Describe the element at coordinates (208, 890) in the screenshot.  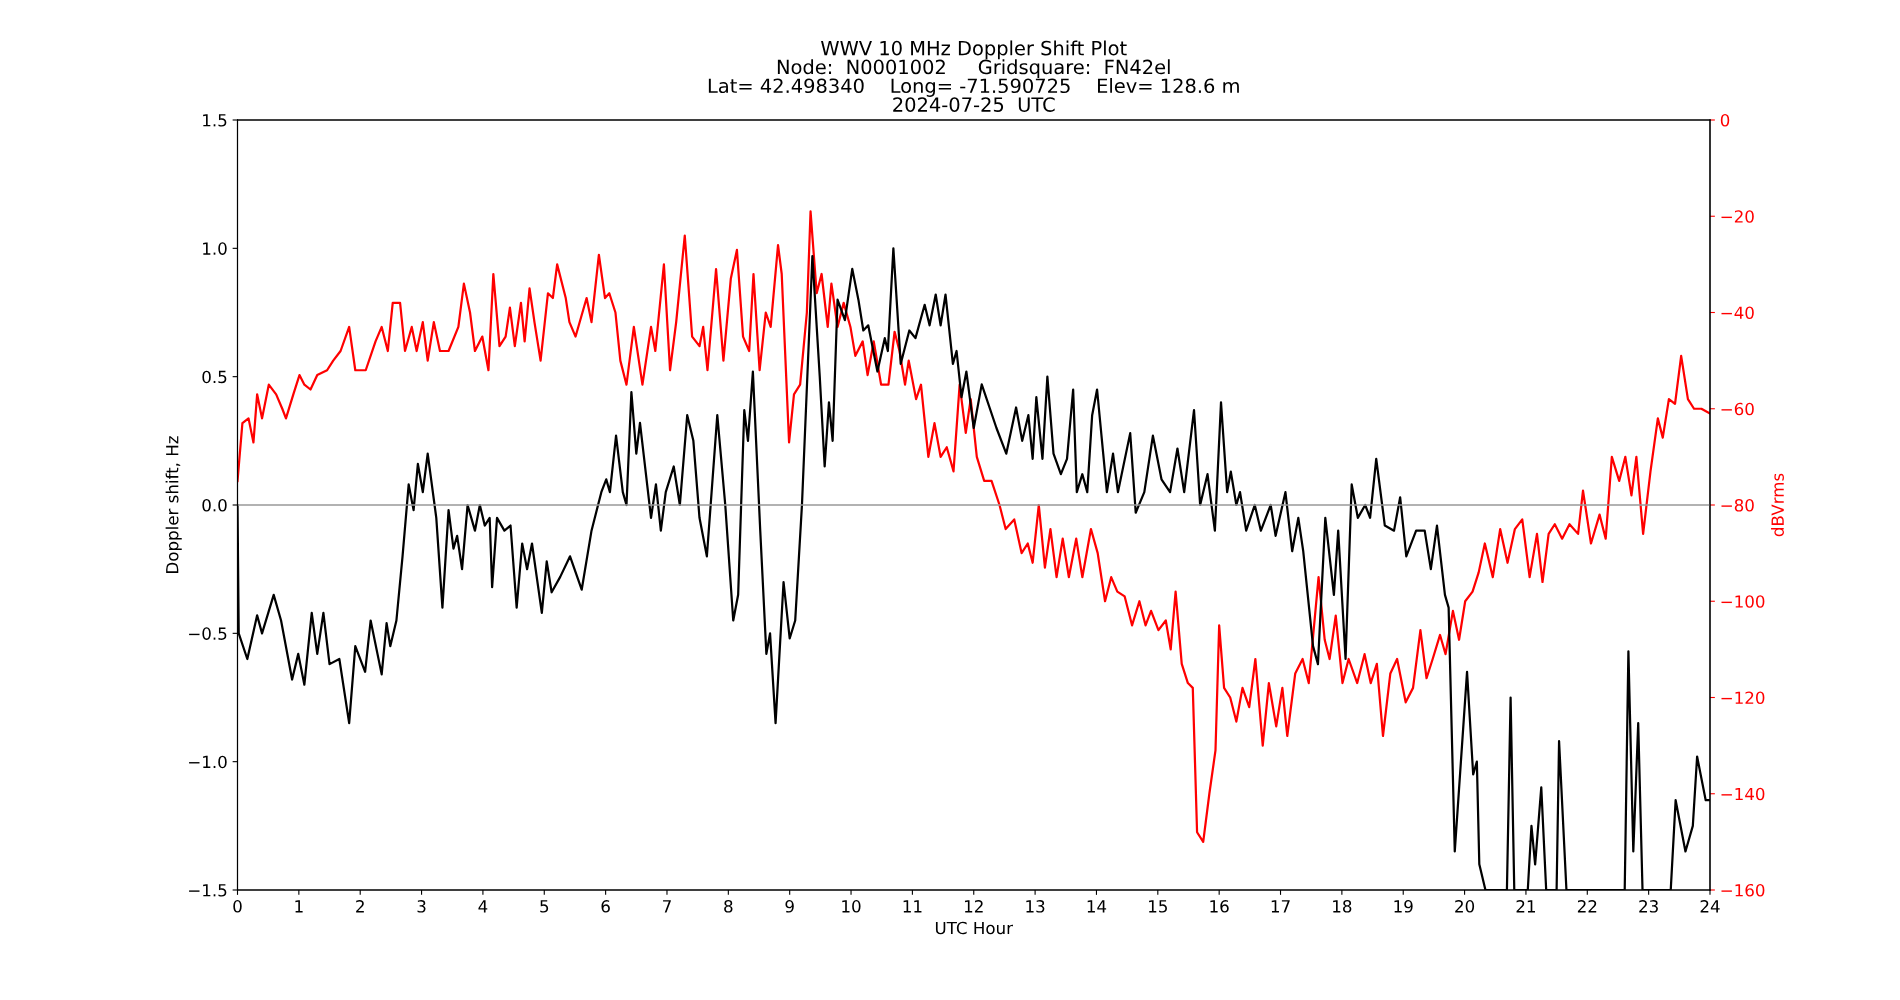
I see `y-tick-label: −1.5` at that location.